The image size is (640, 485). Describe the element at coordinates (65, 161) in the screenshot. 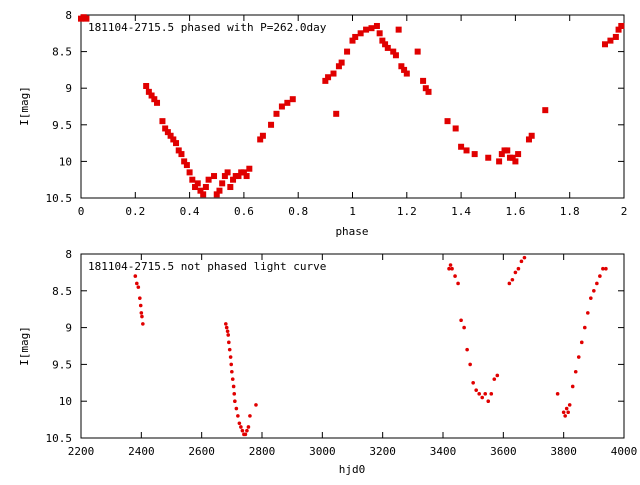

I see `phased-y-tick-label: 10` at that location.